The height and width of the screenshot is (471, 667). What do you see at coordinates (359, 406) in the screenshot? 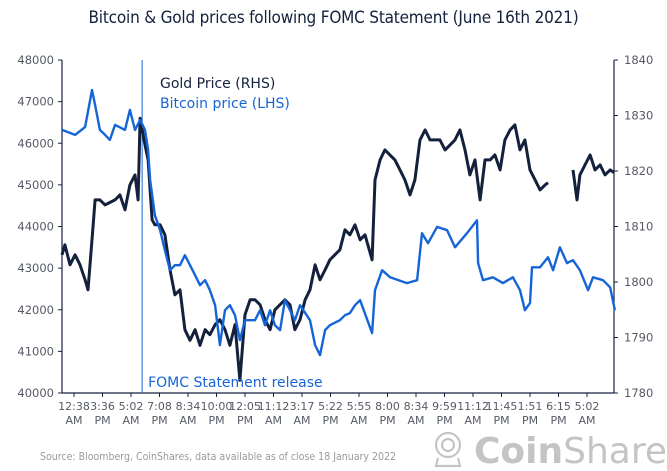
I see `x-axis-tick-label: 5:55` at bounding box center [359, 406].